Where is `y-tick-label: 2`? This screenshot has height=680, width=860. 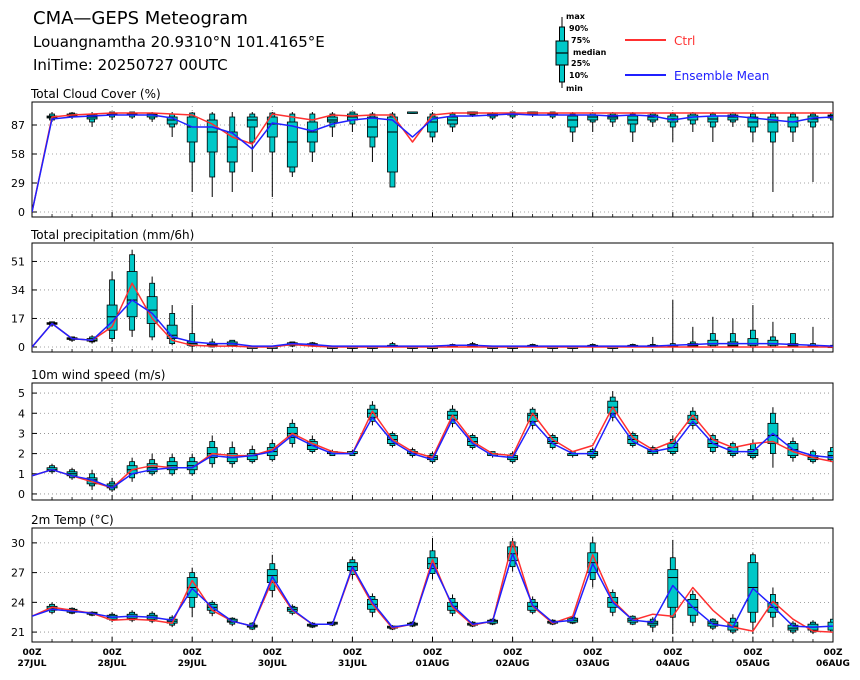 y-tick-label: 2 is located at coordinates (21, 454).